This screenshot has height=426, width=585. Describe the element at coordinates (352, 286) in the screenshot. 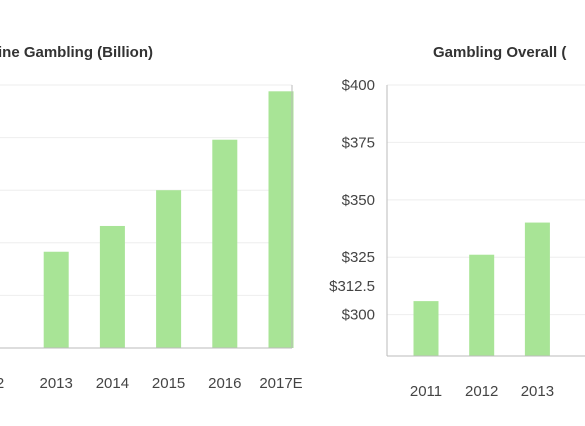

I see `y-tick-label: $312.5` at that location.